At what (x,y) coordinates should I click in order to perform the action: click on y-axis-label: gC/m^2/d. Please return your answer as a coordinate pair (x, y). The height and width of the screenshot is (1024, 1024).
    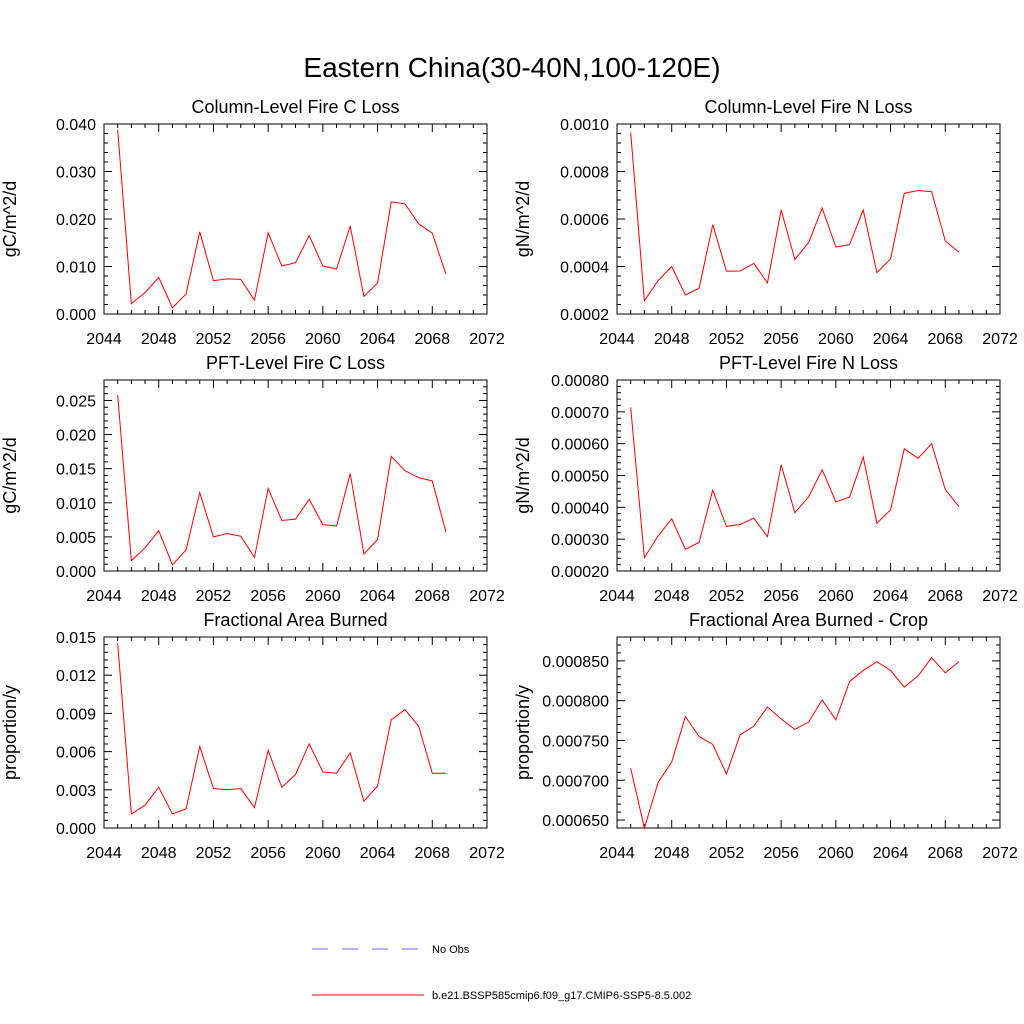
    Looking at the image, I should click on (10, 475).